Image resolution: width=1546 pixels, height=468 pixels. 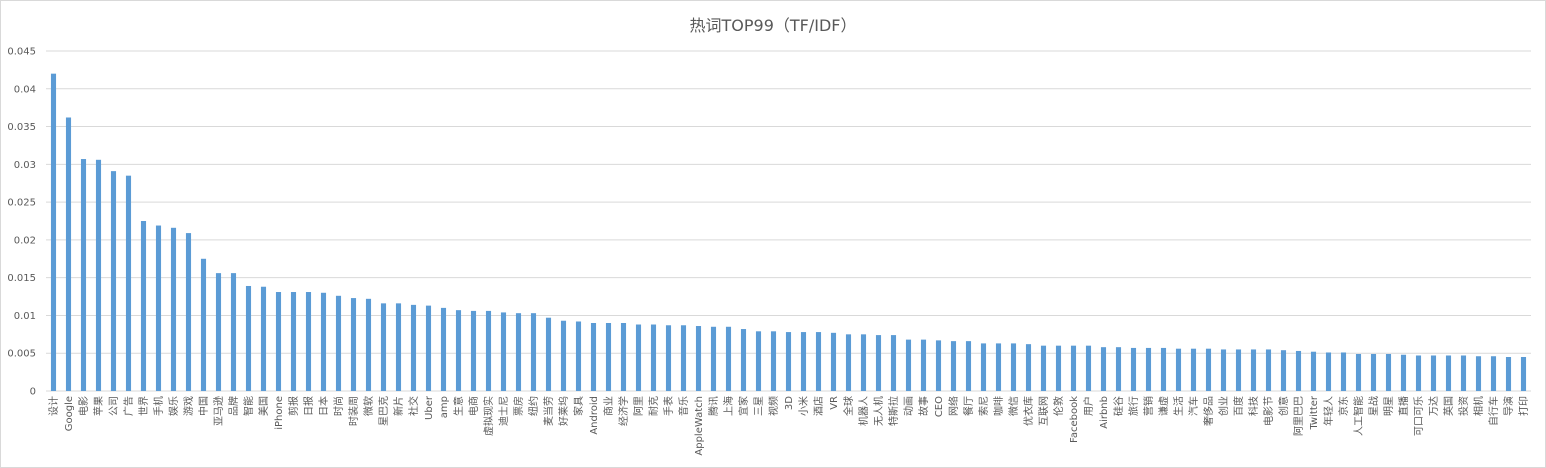 What do you see at coordinates (1013, 406) in the screenshot?
I see `x-category-label: 微信` at bounding box center [1013, 406].